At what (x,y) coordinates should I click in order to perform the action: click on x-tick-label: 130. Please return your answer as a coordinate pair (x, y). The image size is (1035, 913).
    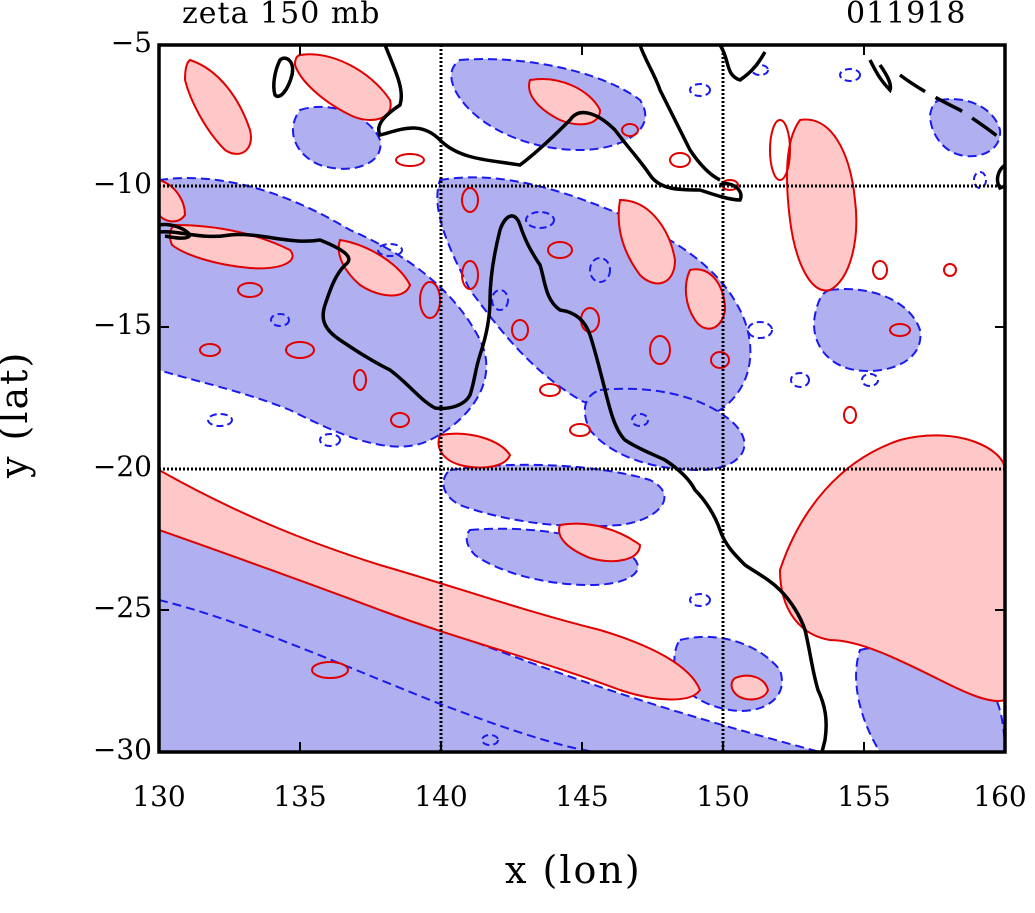
    Looking at the image, I should click on (159, 796).